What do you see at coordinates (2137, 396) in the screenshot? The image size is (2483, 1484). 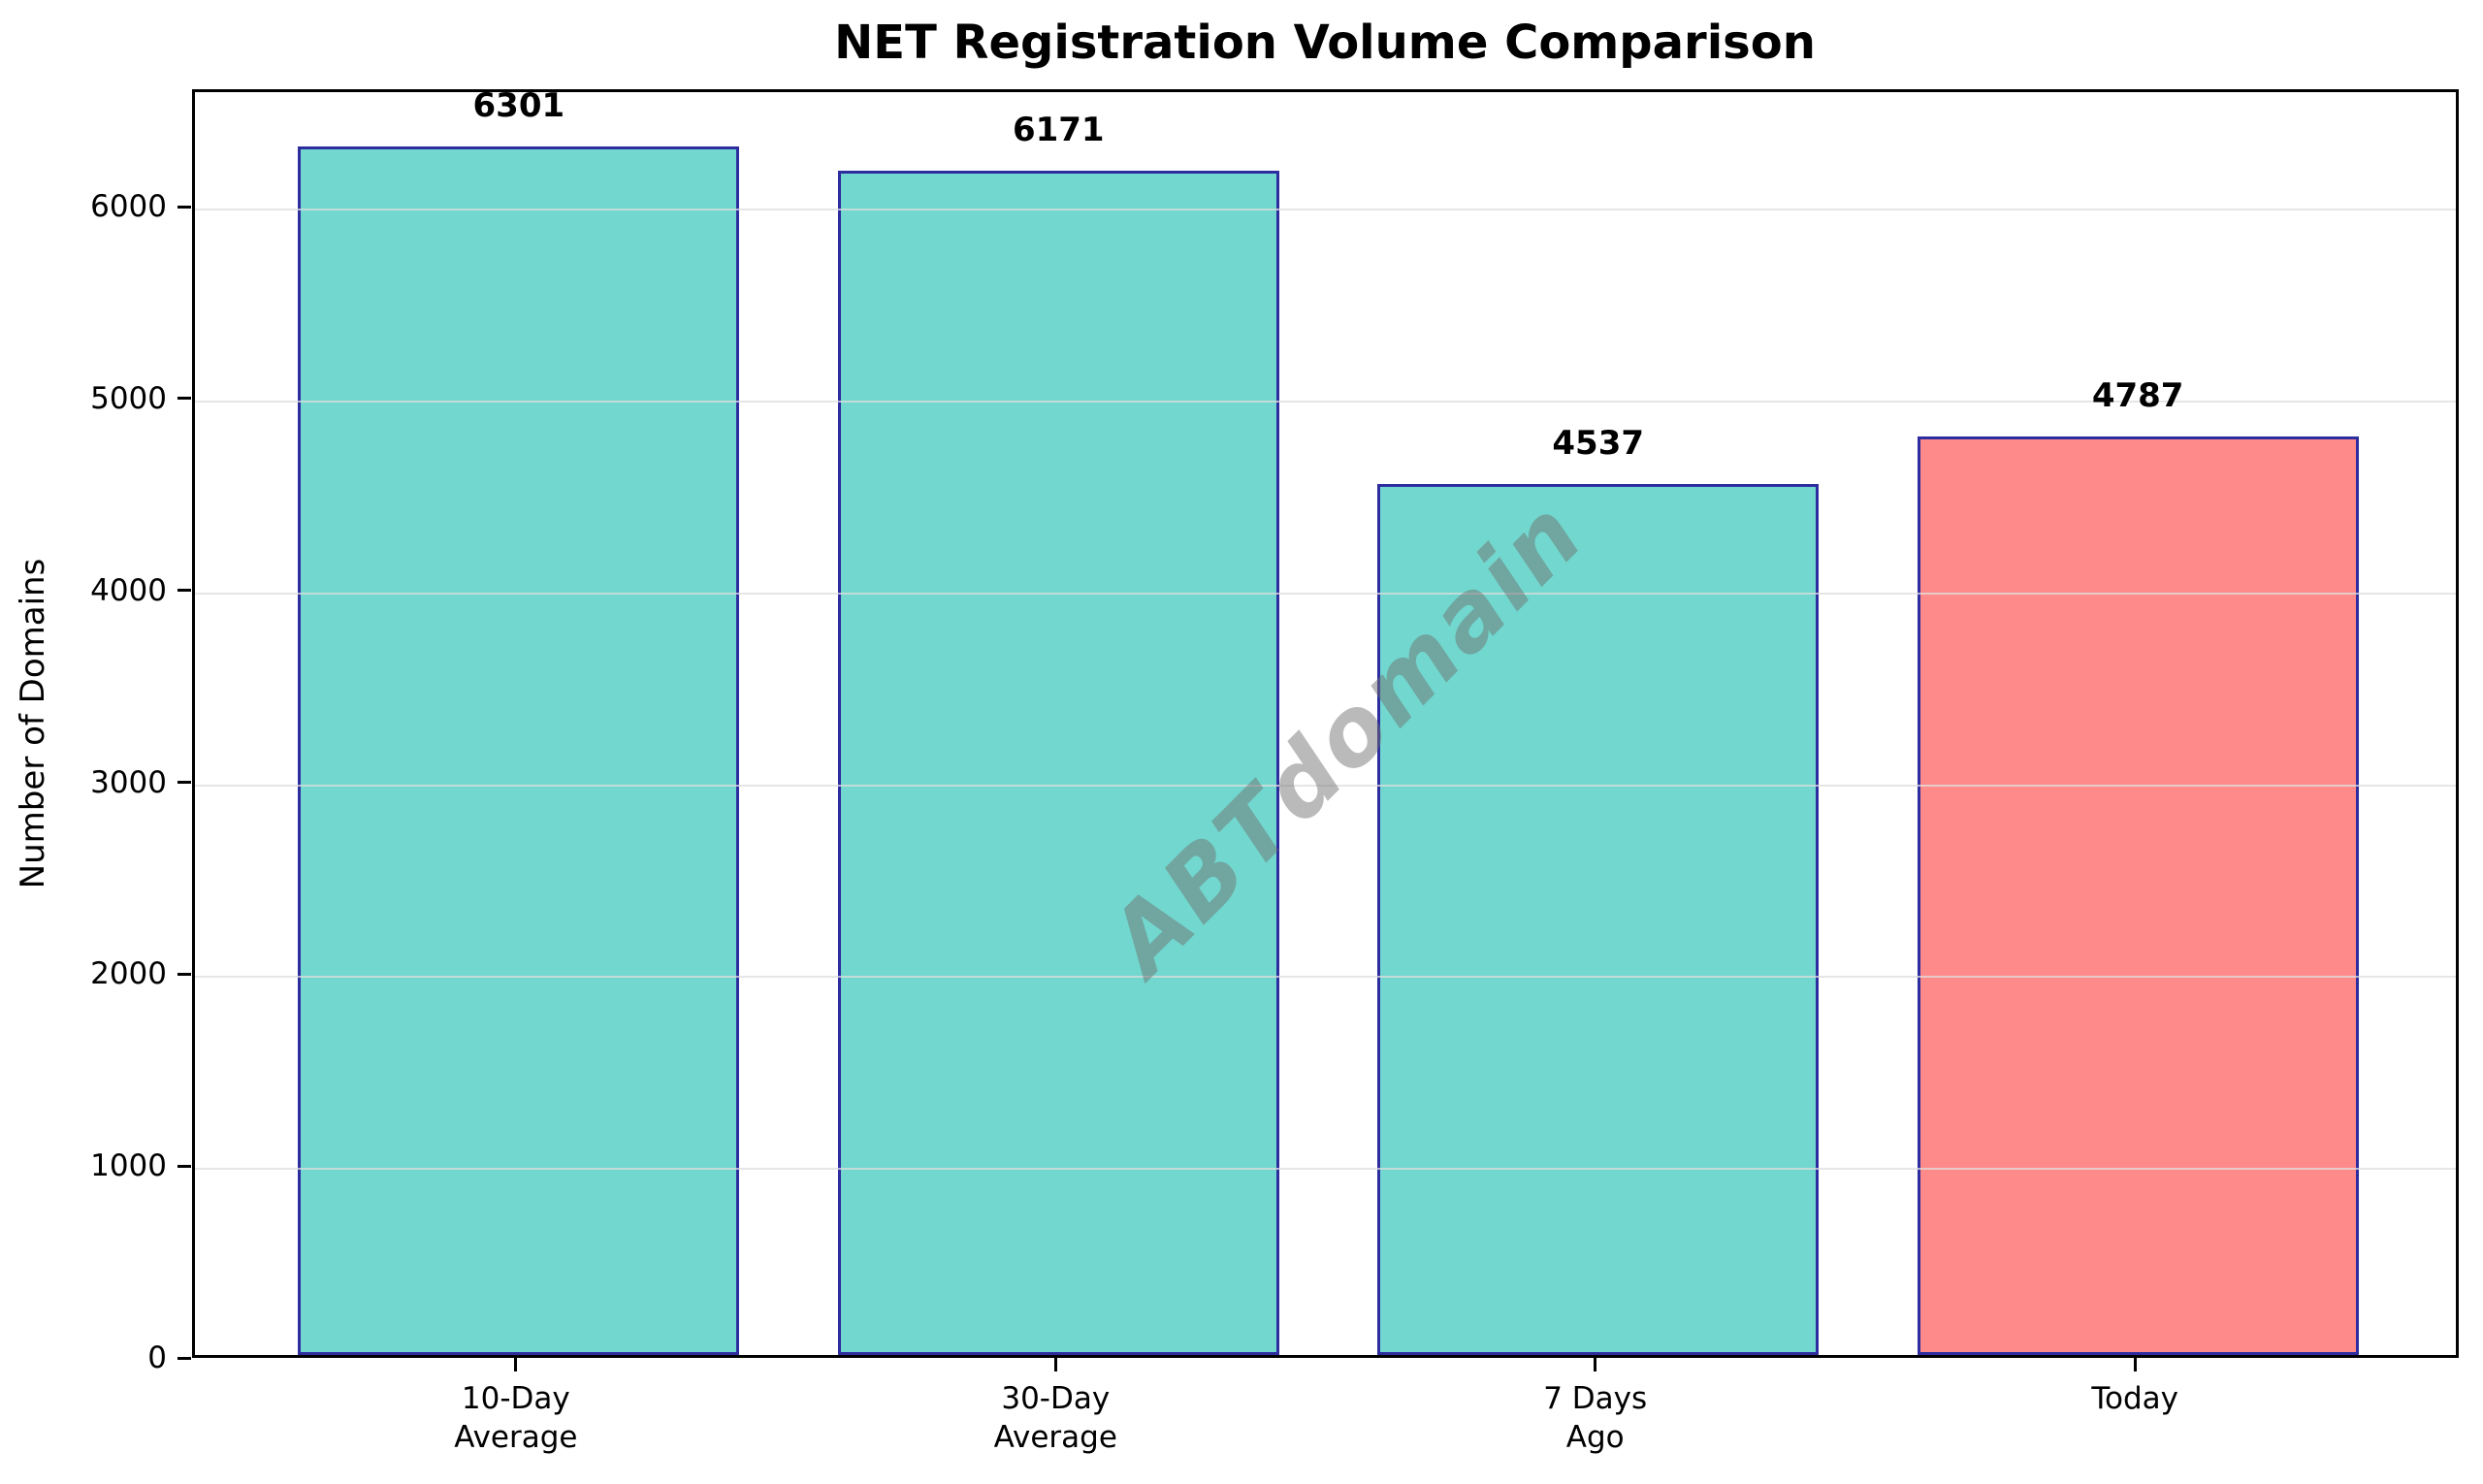 I see `bar-value-label-3: 4787` at bounding box center [2137, 396].